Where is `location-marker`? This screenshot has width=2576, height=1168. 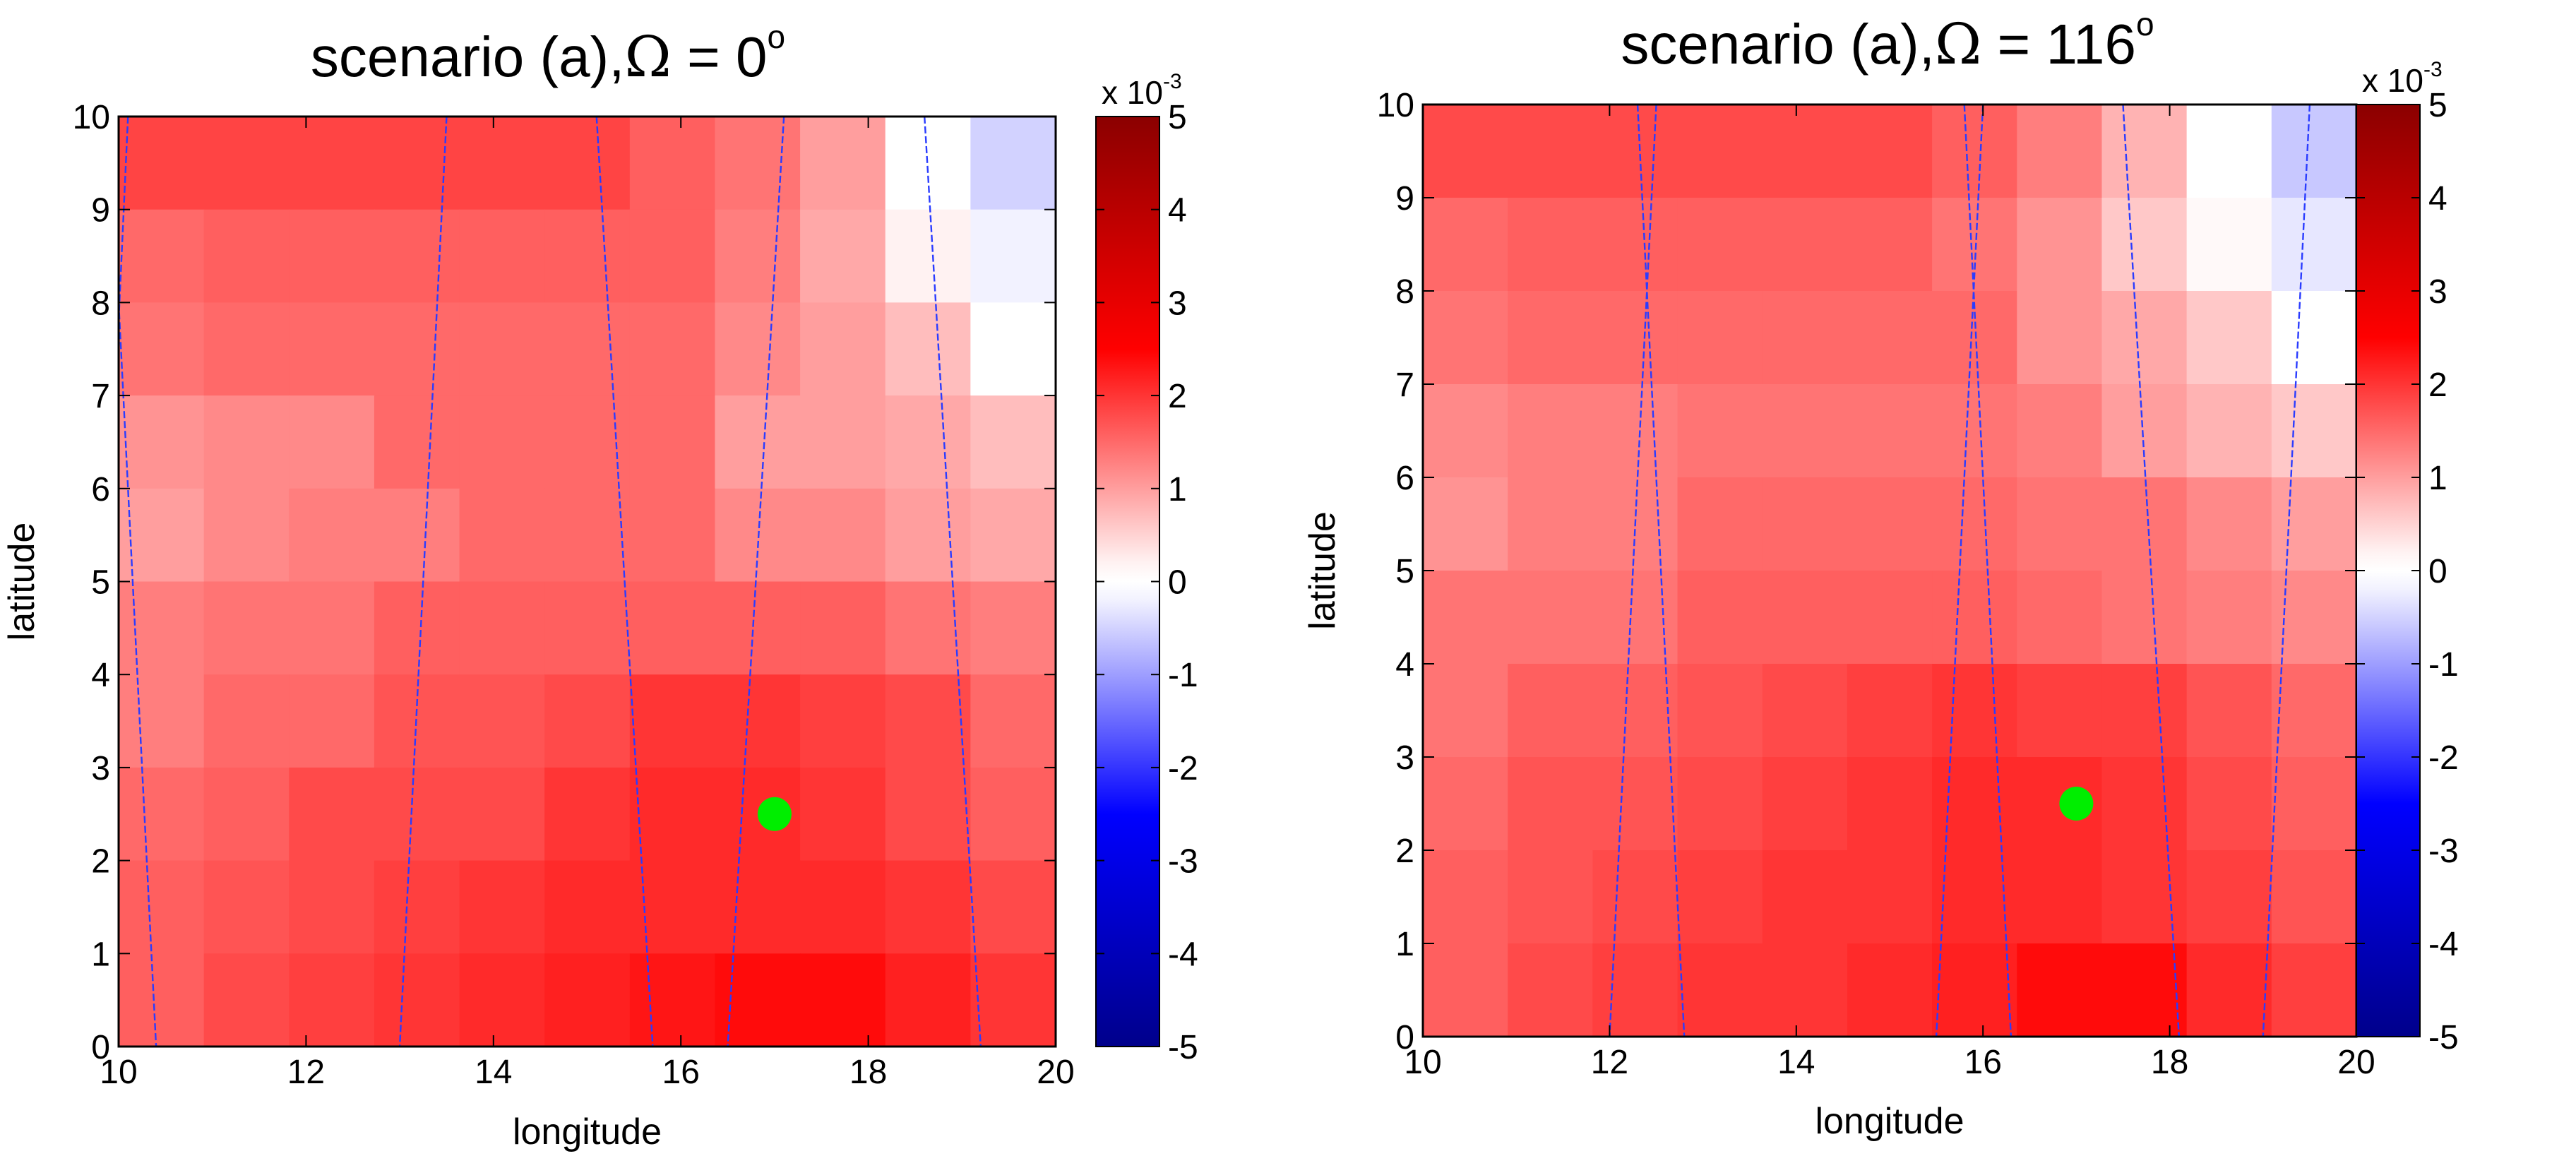 location-marker is located at coordinates (774, 814).